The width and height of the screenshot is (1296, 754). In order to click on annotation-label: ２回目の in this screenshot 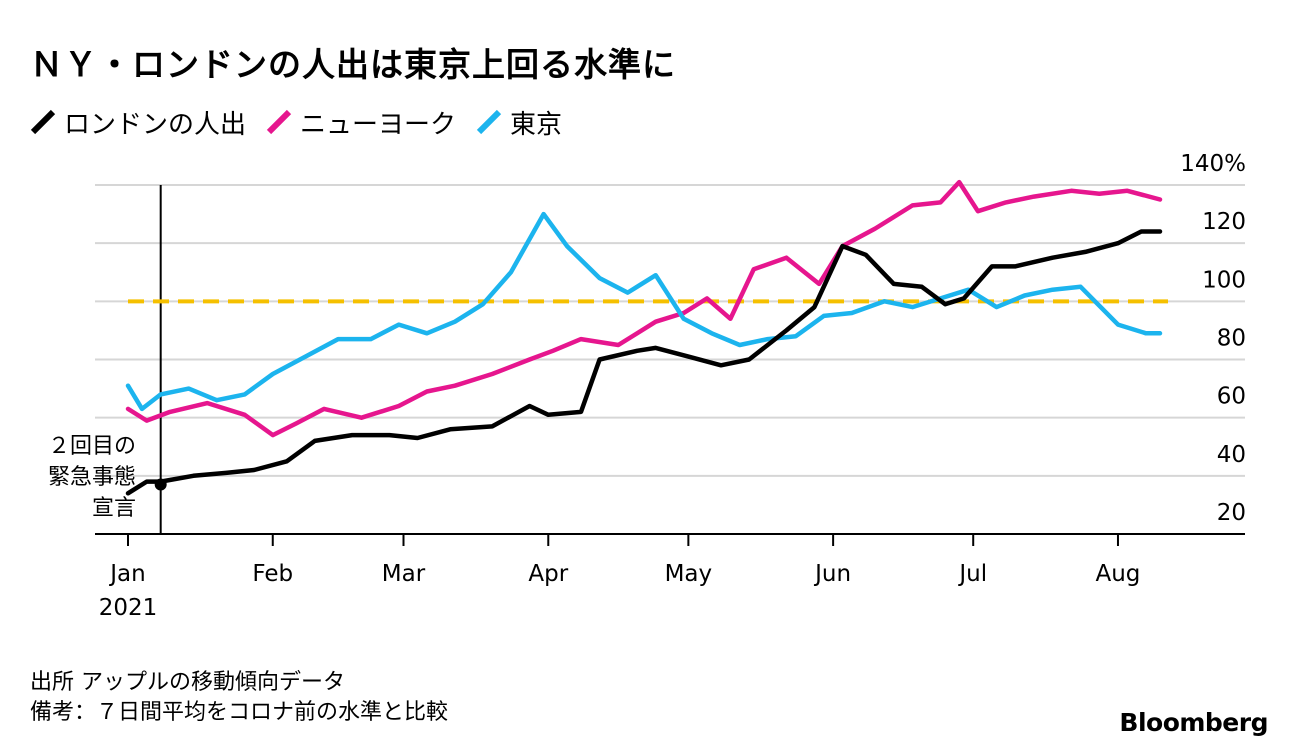, I will do `click(92, 446)`.